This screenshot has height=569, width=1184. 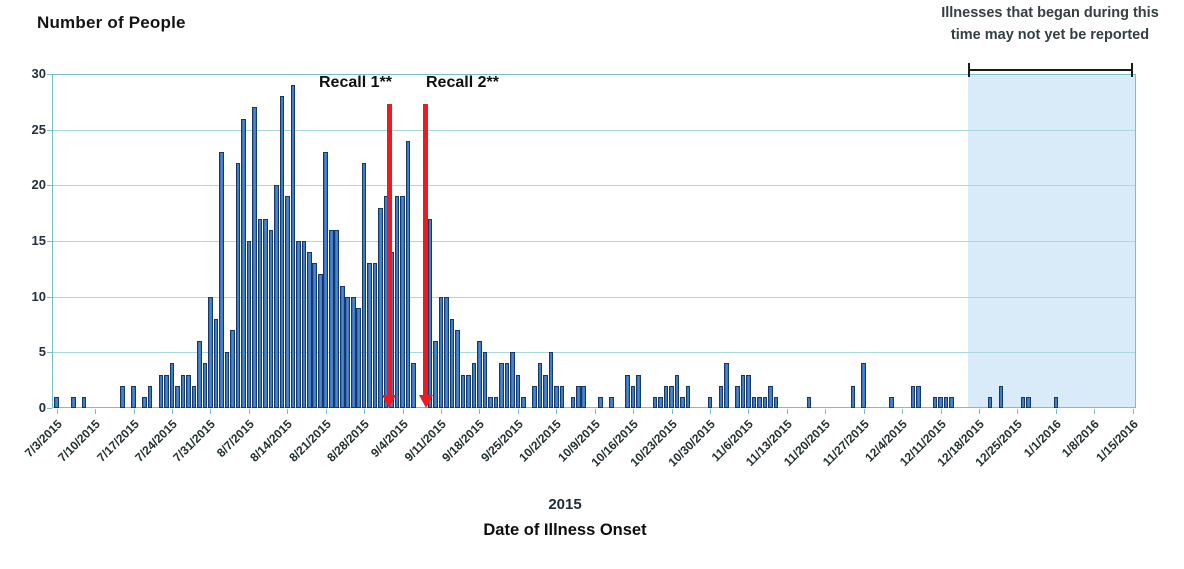 What do you see at coordinates (42, 352) in the screenshot?
I see `y-tick-label: 5` at bounding box center [42, 352].